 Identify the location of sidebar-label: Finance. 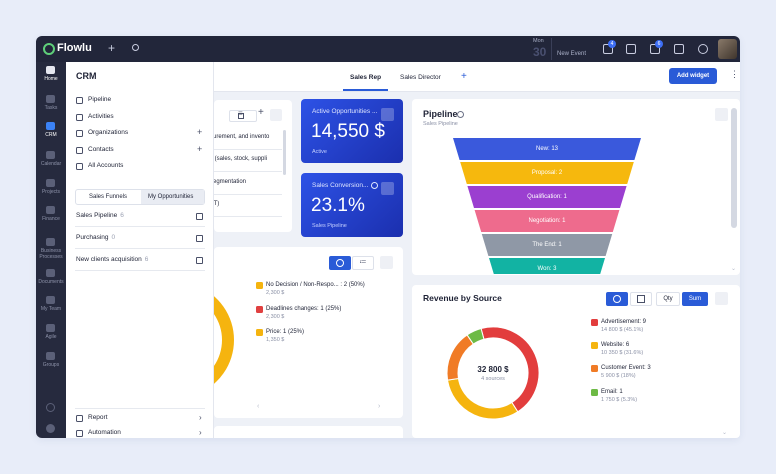
(51, 219).